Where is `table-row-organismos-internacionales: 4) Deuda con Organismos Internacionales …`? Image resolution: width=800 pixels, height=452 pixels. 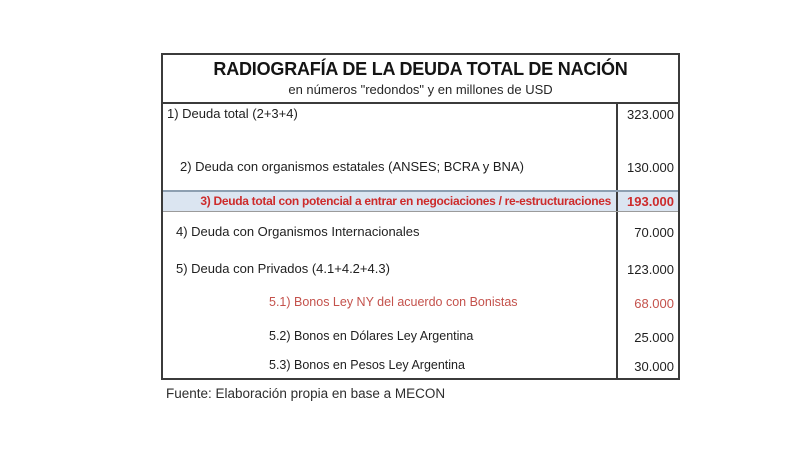
table-row-organismos-internacionales: 4) Deuda con Organismos Internacionales … is located at coordinates (420, 232).